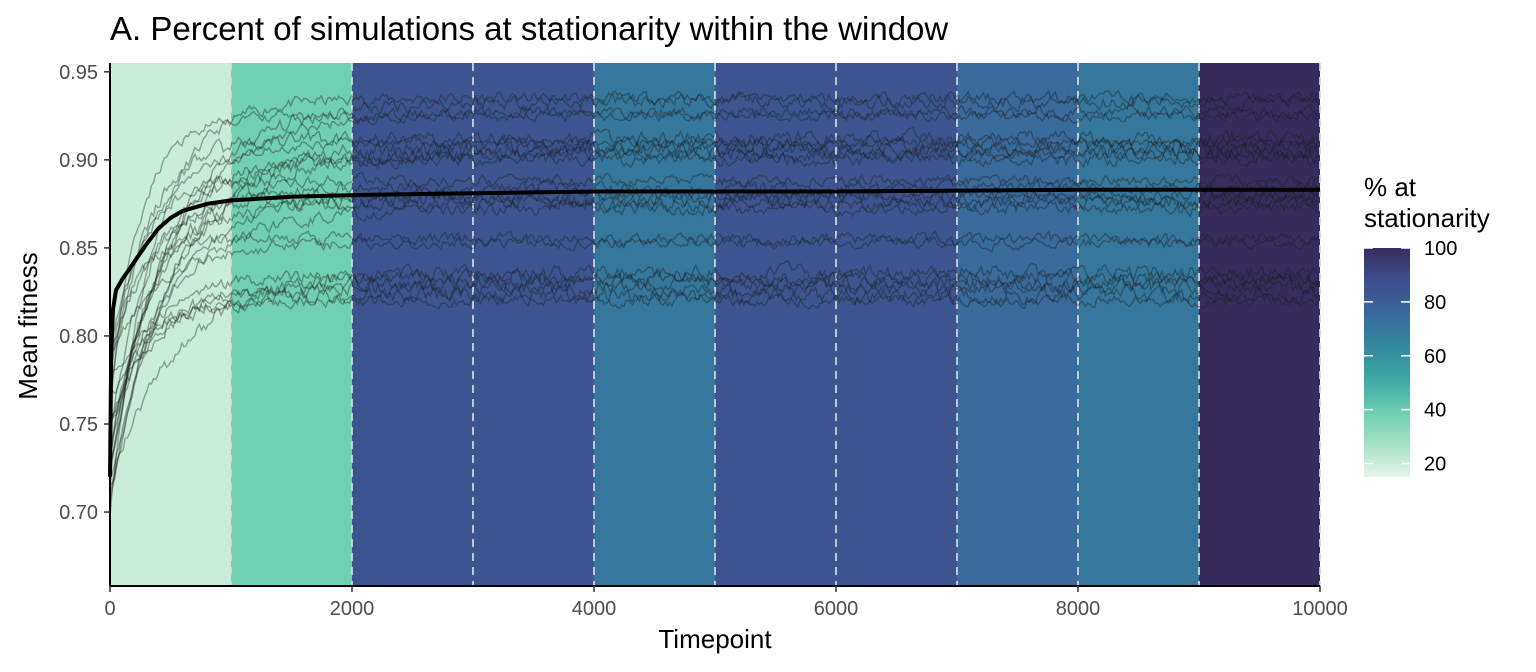 The image size is (1536, 672). What do you see at coordinates (28, 325) in the screenshot?
I see `y-axis-title: Mean fitness` at bounding box center [28, 325].